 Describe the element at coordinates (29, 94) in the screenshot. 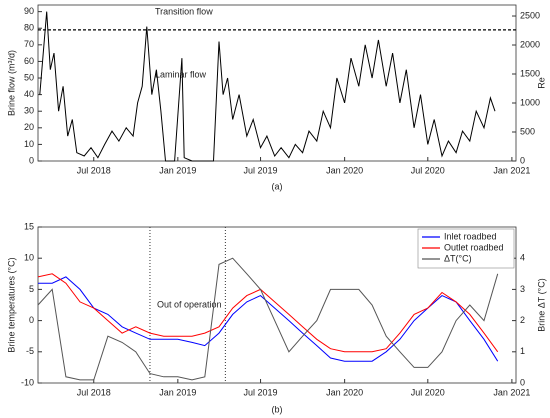

I see `y-tick-label: 40` at that location.